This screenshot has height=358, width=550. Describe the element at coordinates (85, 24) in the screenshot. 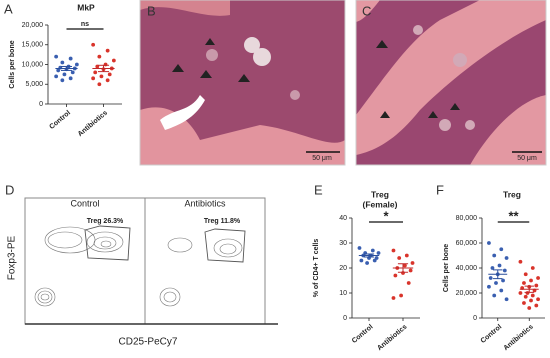

I see `significance-label: ns` at that location.